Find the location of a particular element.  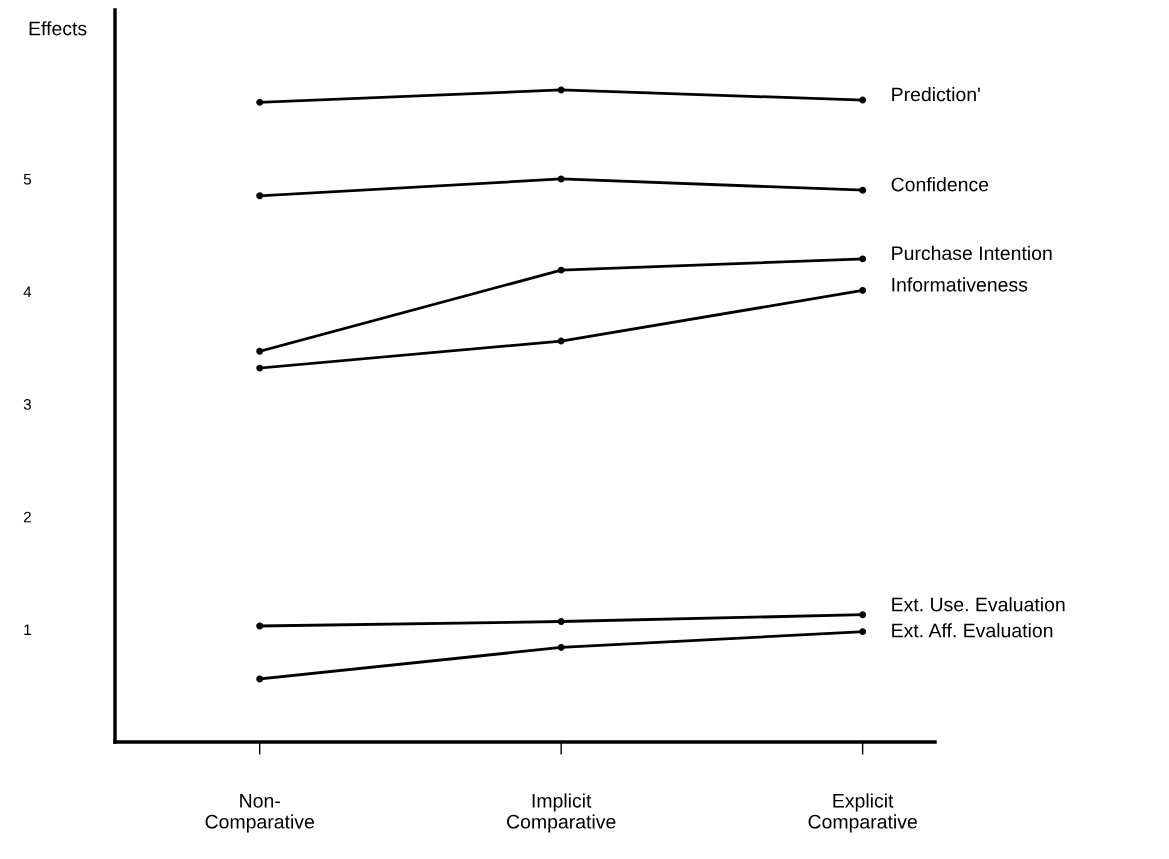

y-tick-label: 2 is located at coordinates (27, 517).